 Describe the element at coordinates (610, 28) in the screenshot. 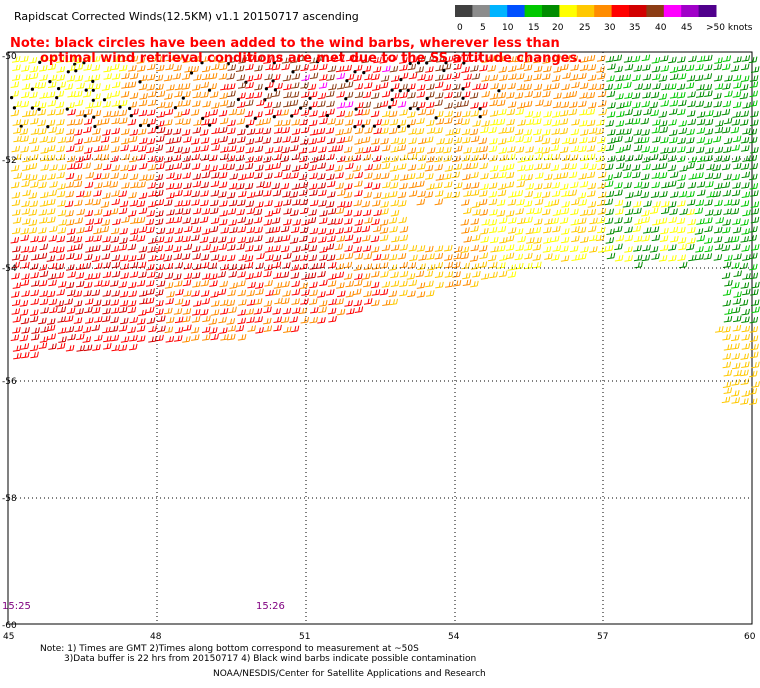

I see `legend-label: 30` at that location.